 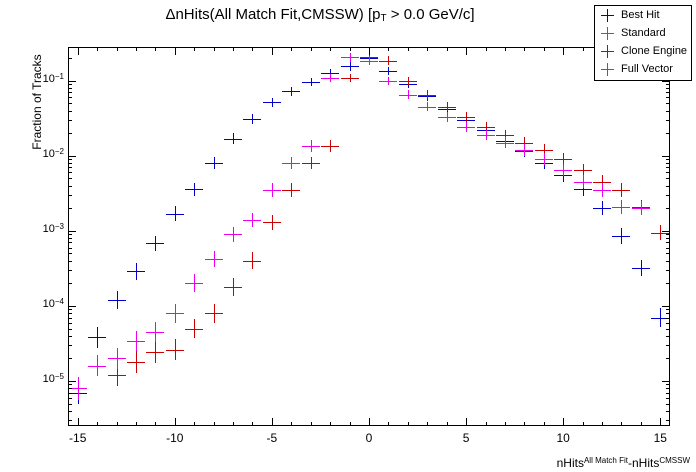 What do you see at coordinates (272, 438) in the screenshot?
I see `x-tick-label: -5` at bounding box center [272, 438].